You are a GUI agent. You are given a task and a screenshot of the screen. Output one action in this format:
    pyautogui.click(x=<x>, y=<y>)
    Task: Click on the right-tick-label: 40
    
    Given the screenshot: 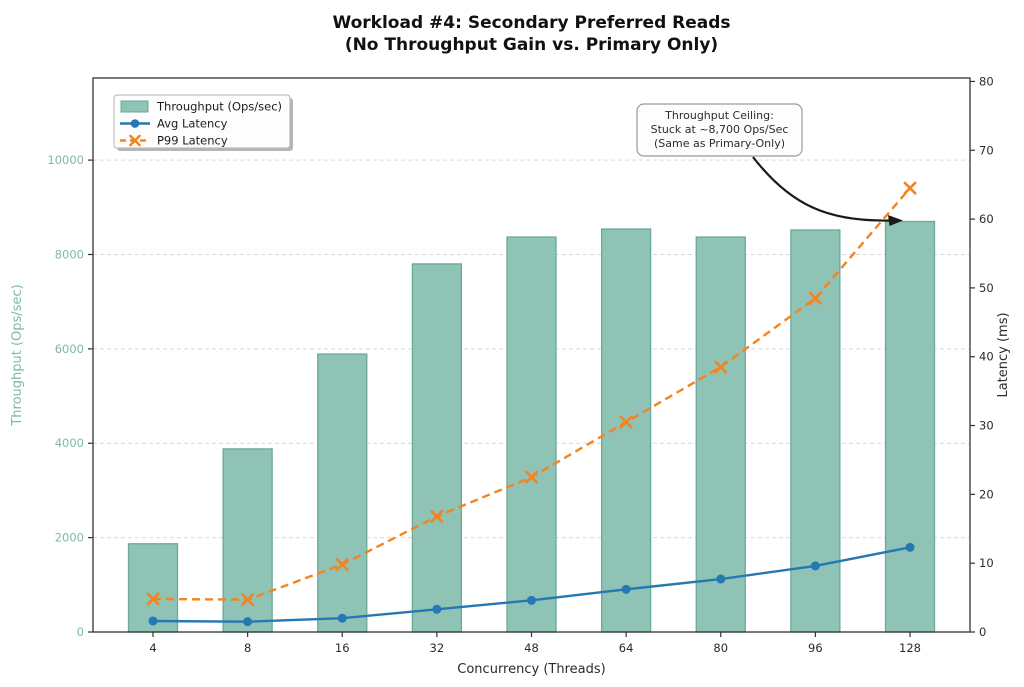 What is the action you would take?
    pyautogui.click(x=986, y=357)
    